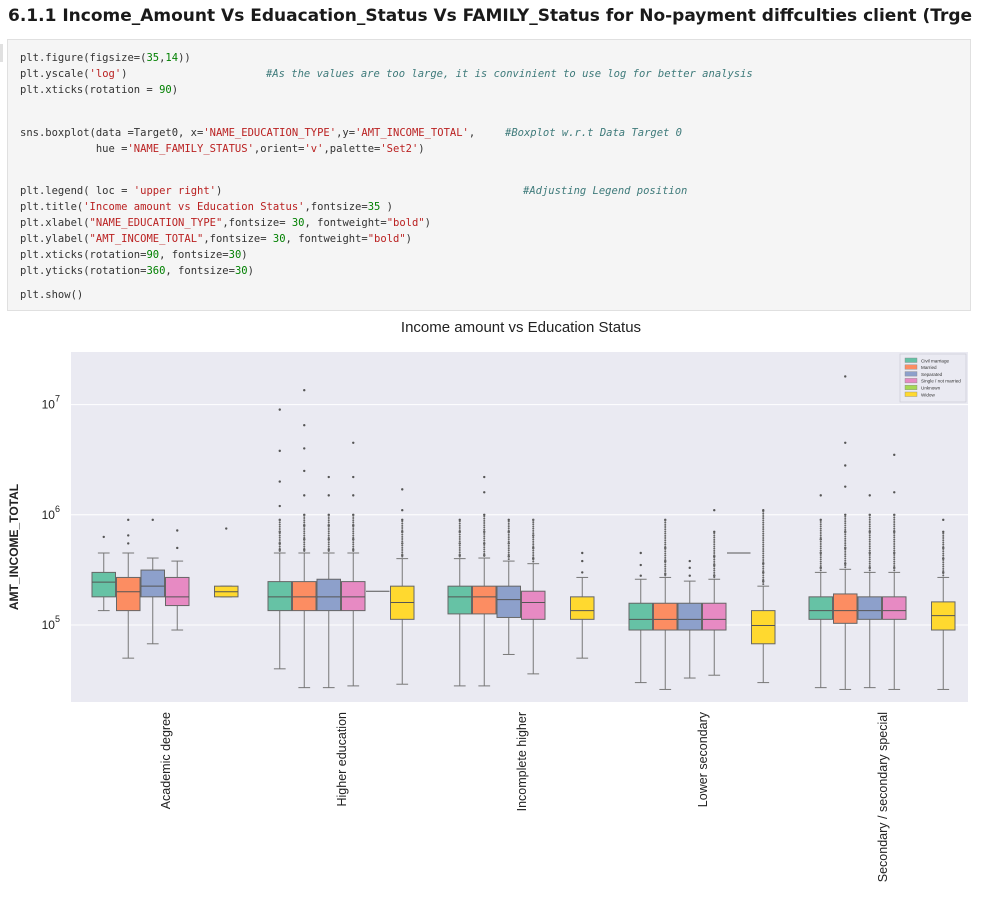  Describe the element at coordinates (162, 58) in the screenshot. I see `code-token: ,` at that location.